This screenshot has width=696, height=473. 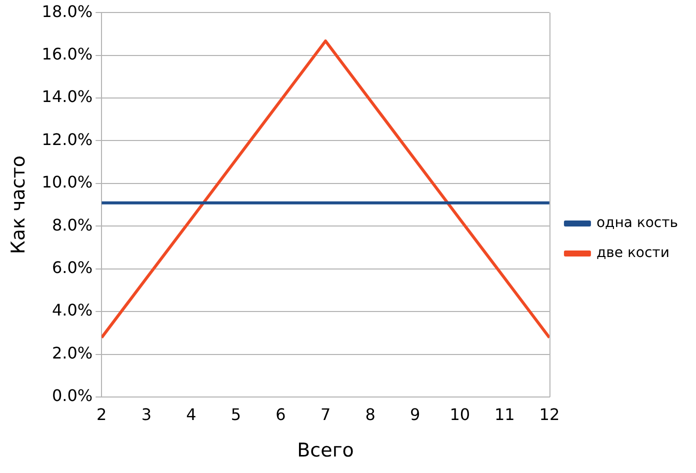 What do you see at coordinates (281, 414) in the screenshot?
I see `x-tick-label: 6` at bounding box center [281, 414].